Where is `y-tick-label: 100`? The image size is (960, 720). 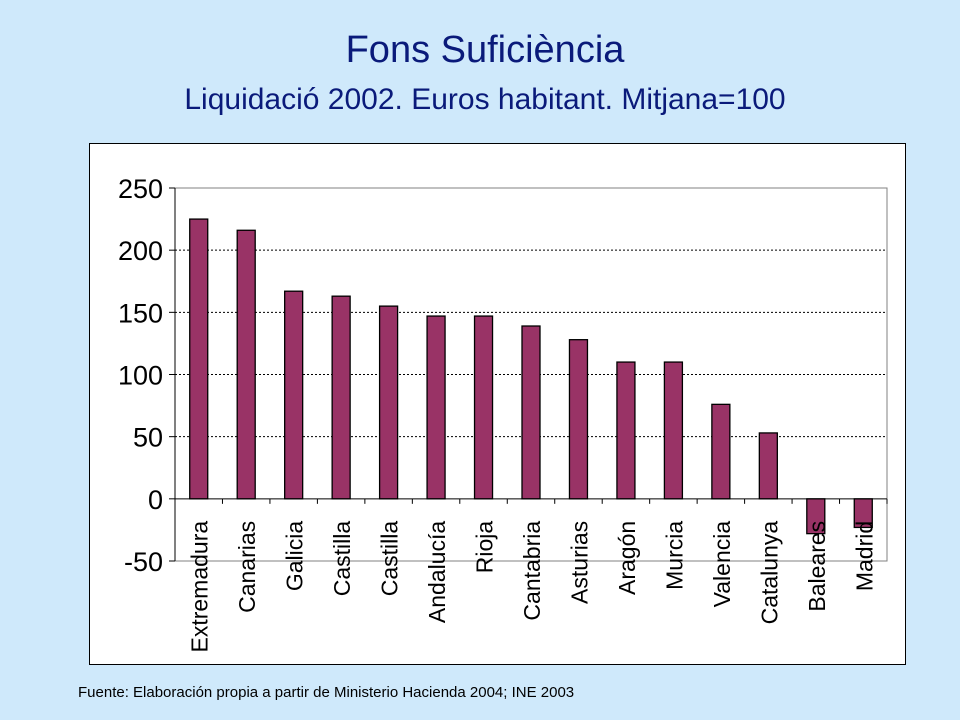
y-tick-label: 100 is located at coordinates (140, 376).